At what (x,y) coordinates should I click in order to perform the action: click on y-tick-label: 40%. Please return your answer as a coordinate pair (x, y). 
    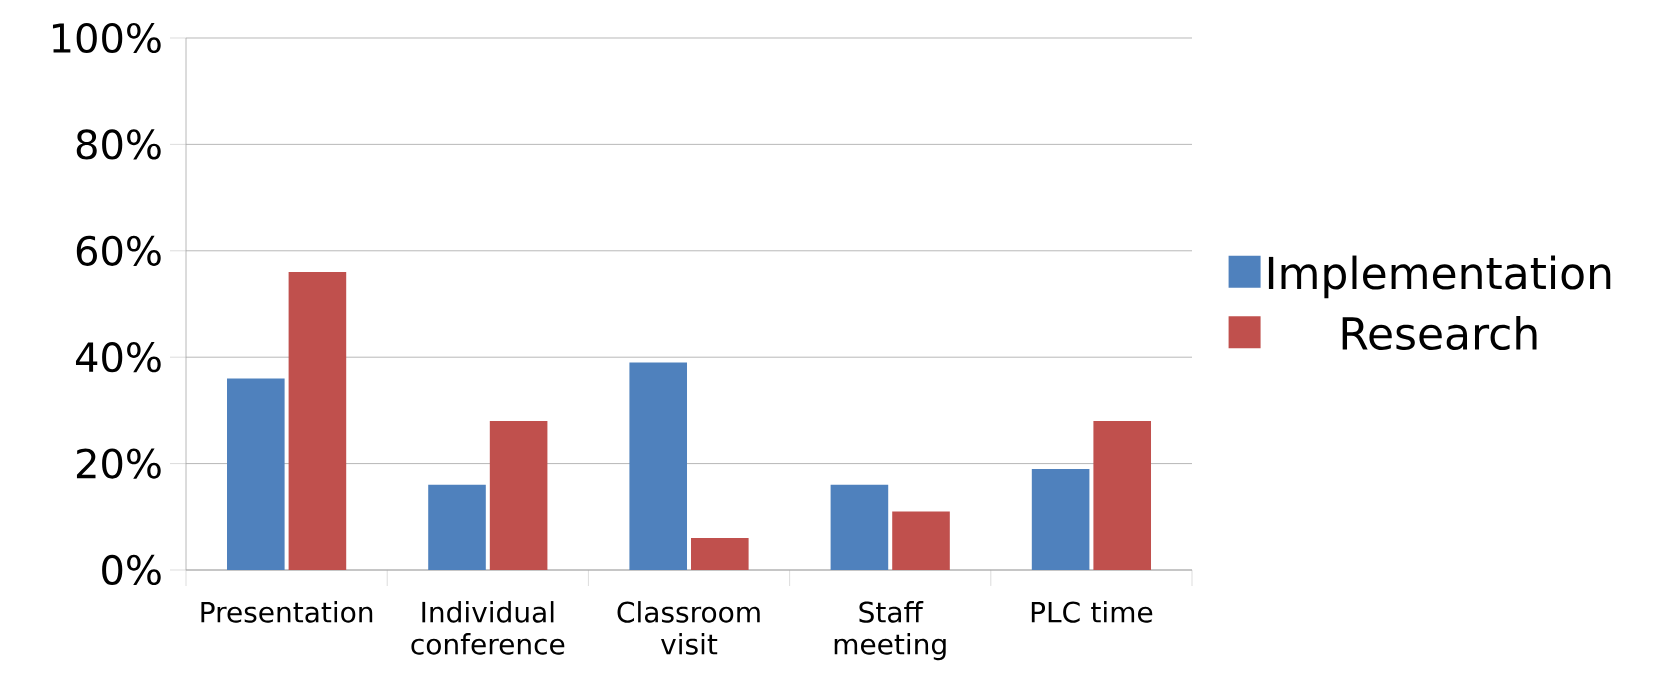
    Looking at the image, I should click on (118, 357).